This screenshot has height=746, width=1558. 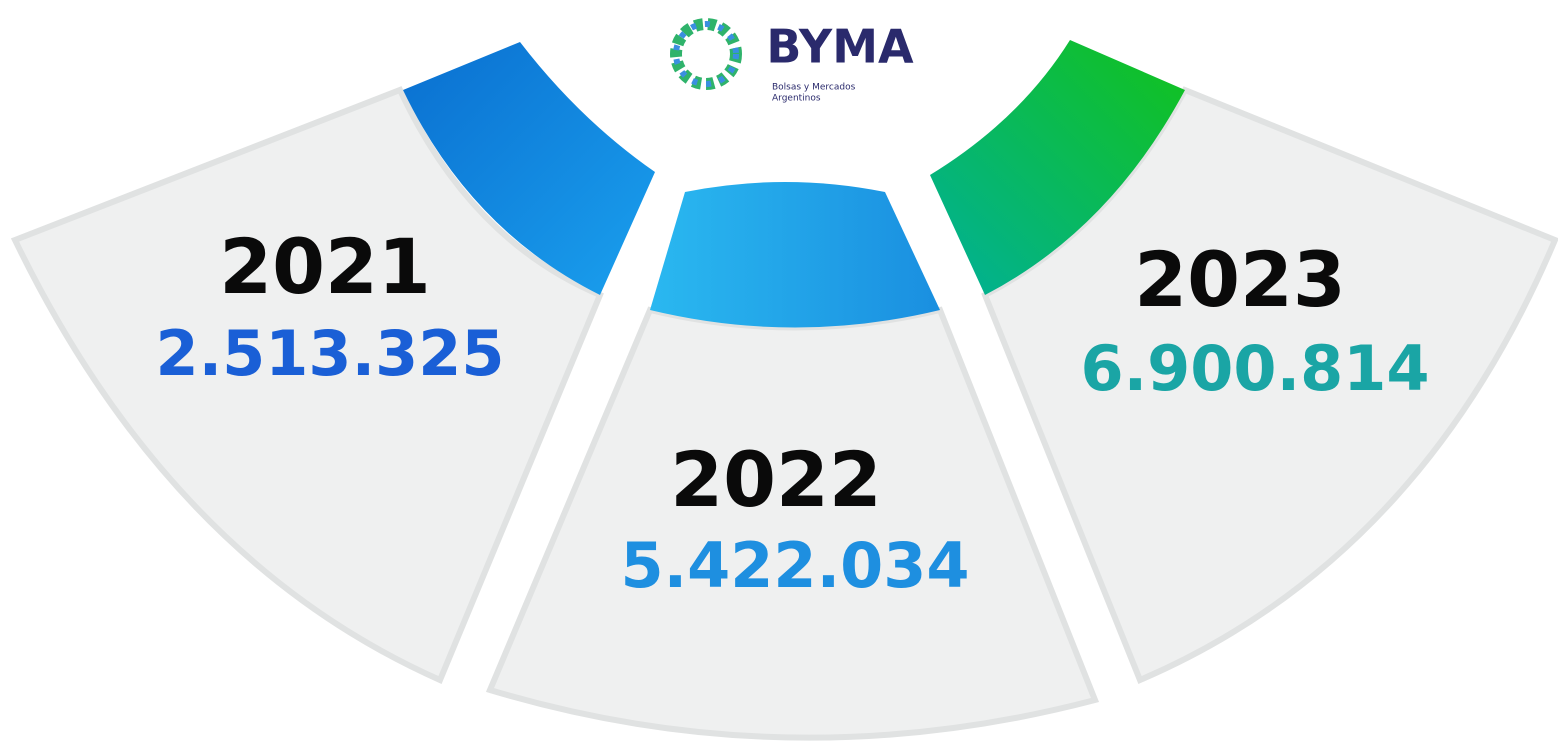 What do you see at coordinates (814, 88) in the screenshot?
I see `logo-tagline: Bolsas y Mercados` at bounding box center [814, 88].